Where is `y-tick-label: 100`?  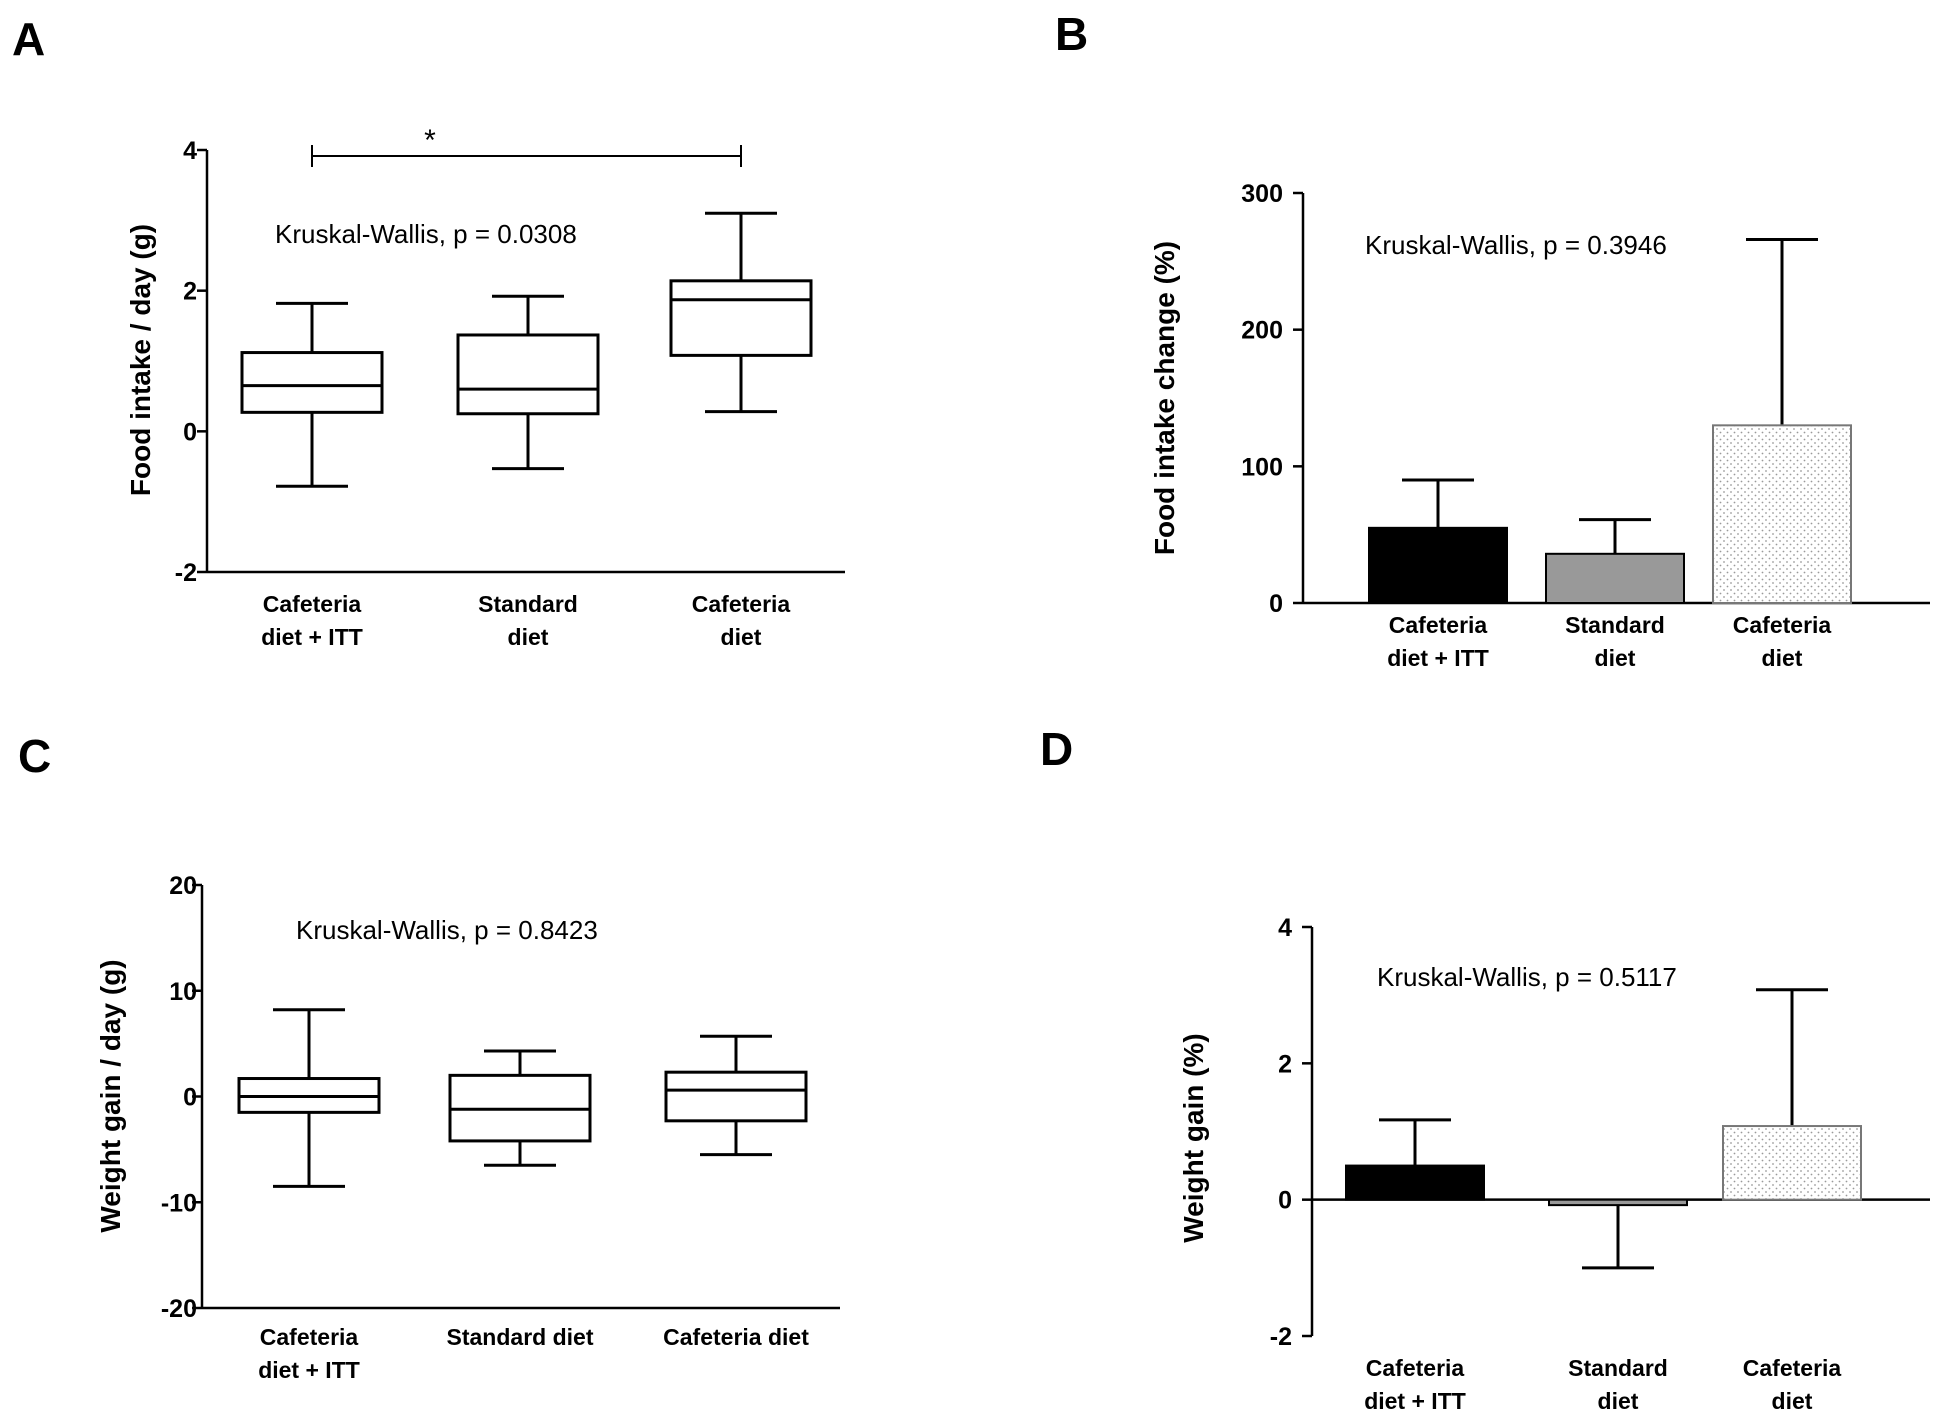 y-tick-label: 100 is located at coordinates (1262, 467).